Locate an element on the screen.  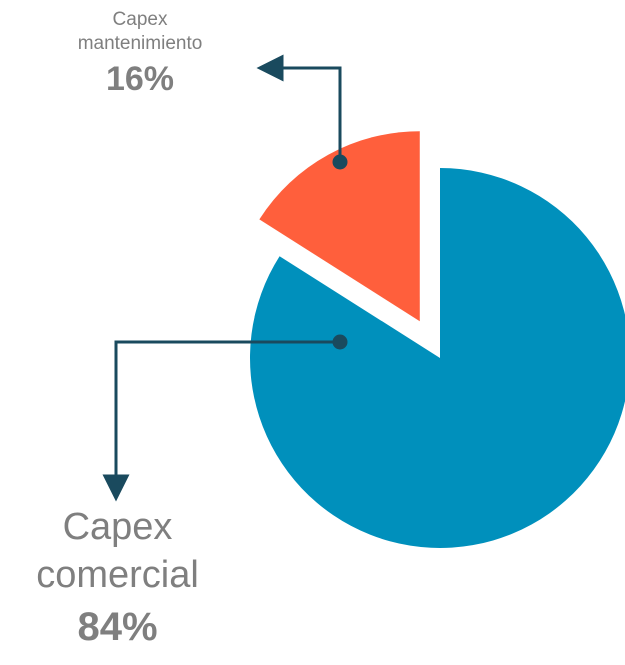
label-capex-mantenimiento-name: Capex mantenimiento is located at coordinates (140, 31).